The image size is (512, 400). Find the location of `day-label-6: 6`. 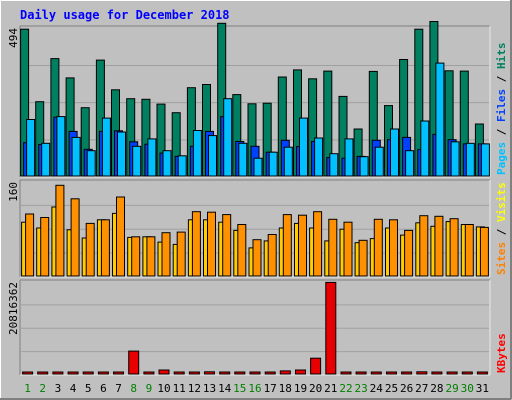

day-label-6: 6 is located at coordinates (103, 388).